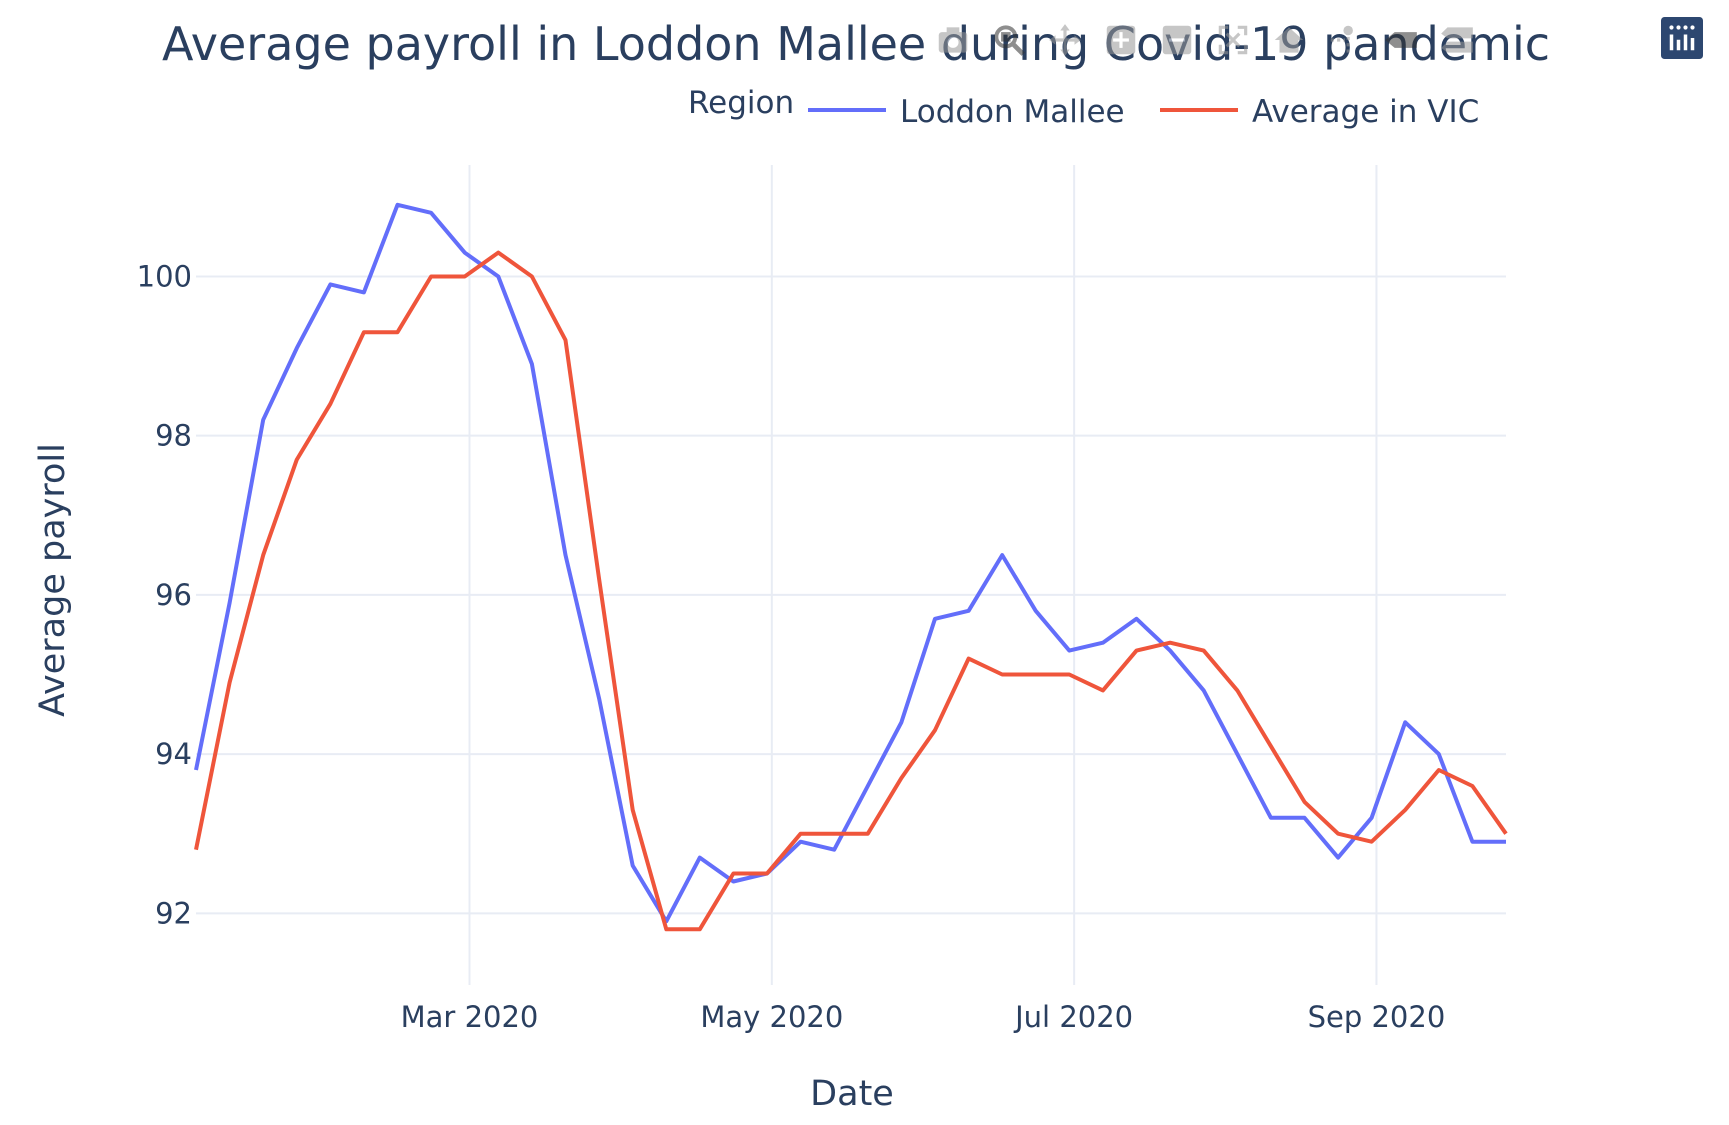 The image size is (1729, 1125). I want to click on y-tick-label: 100, so click(164, 276).